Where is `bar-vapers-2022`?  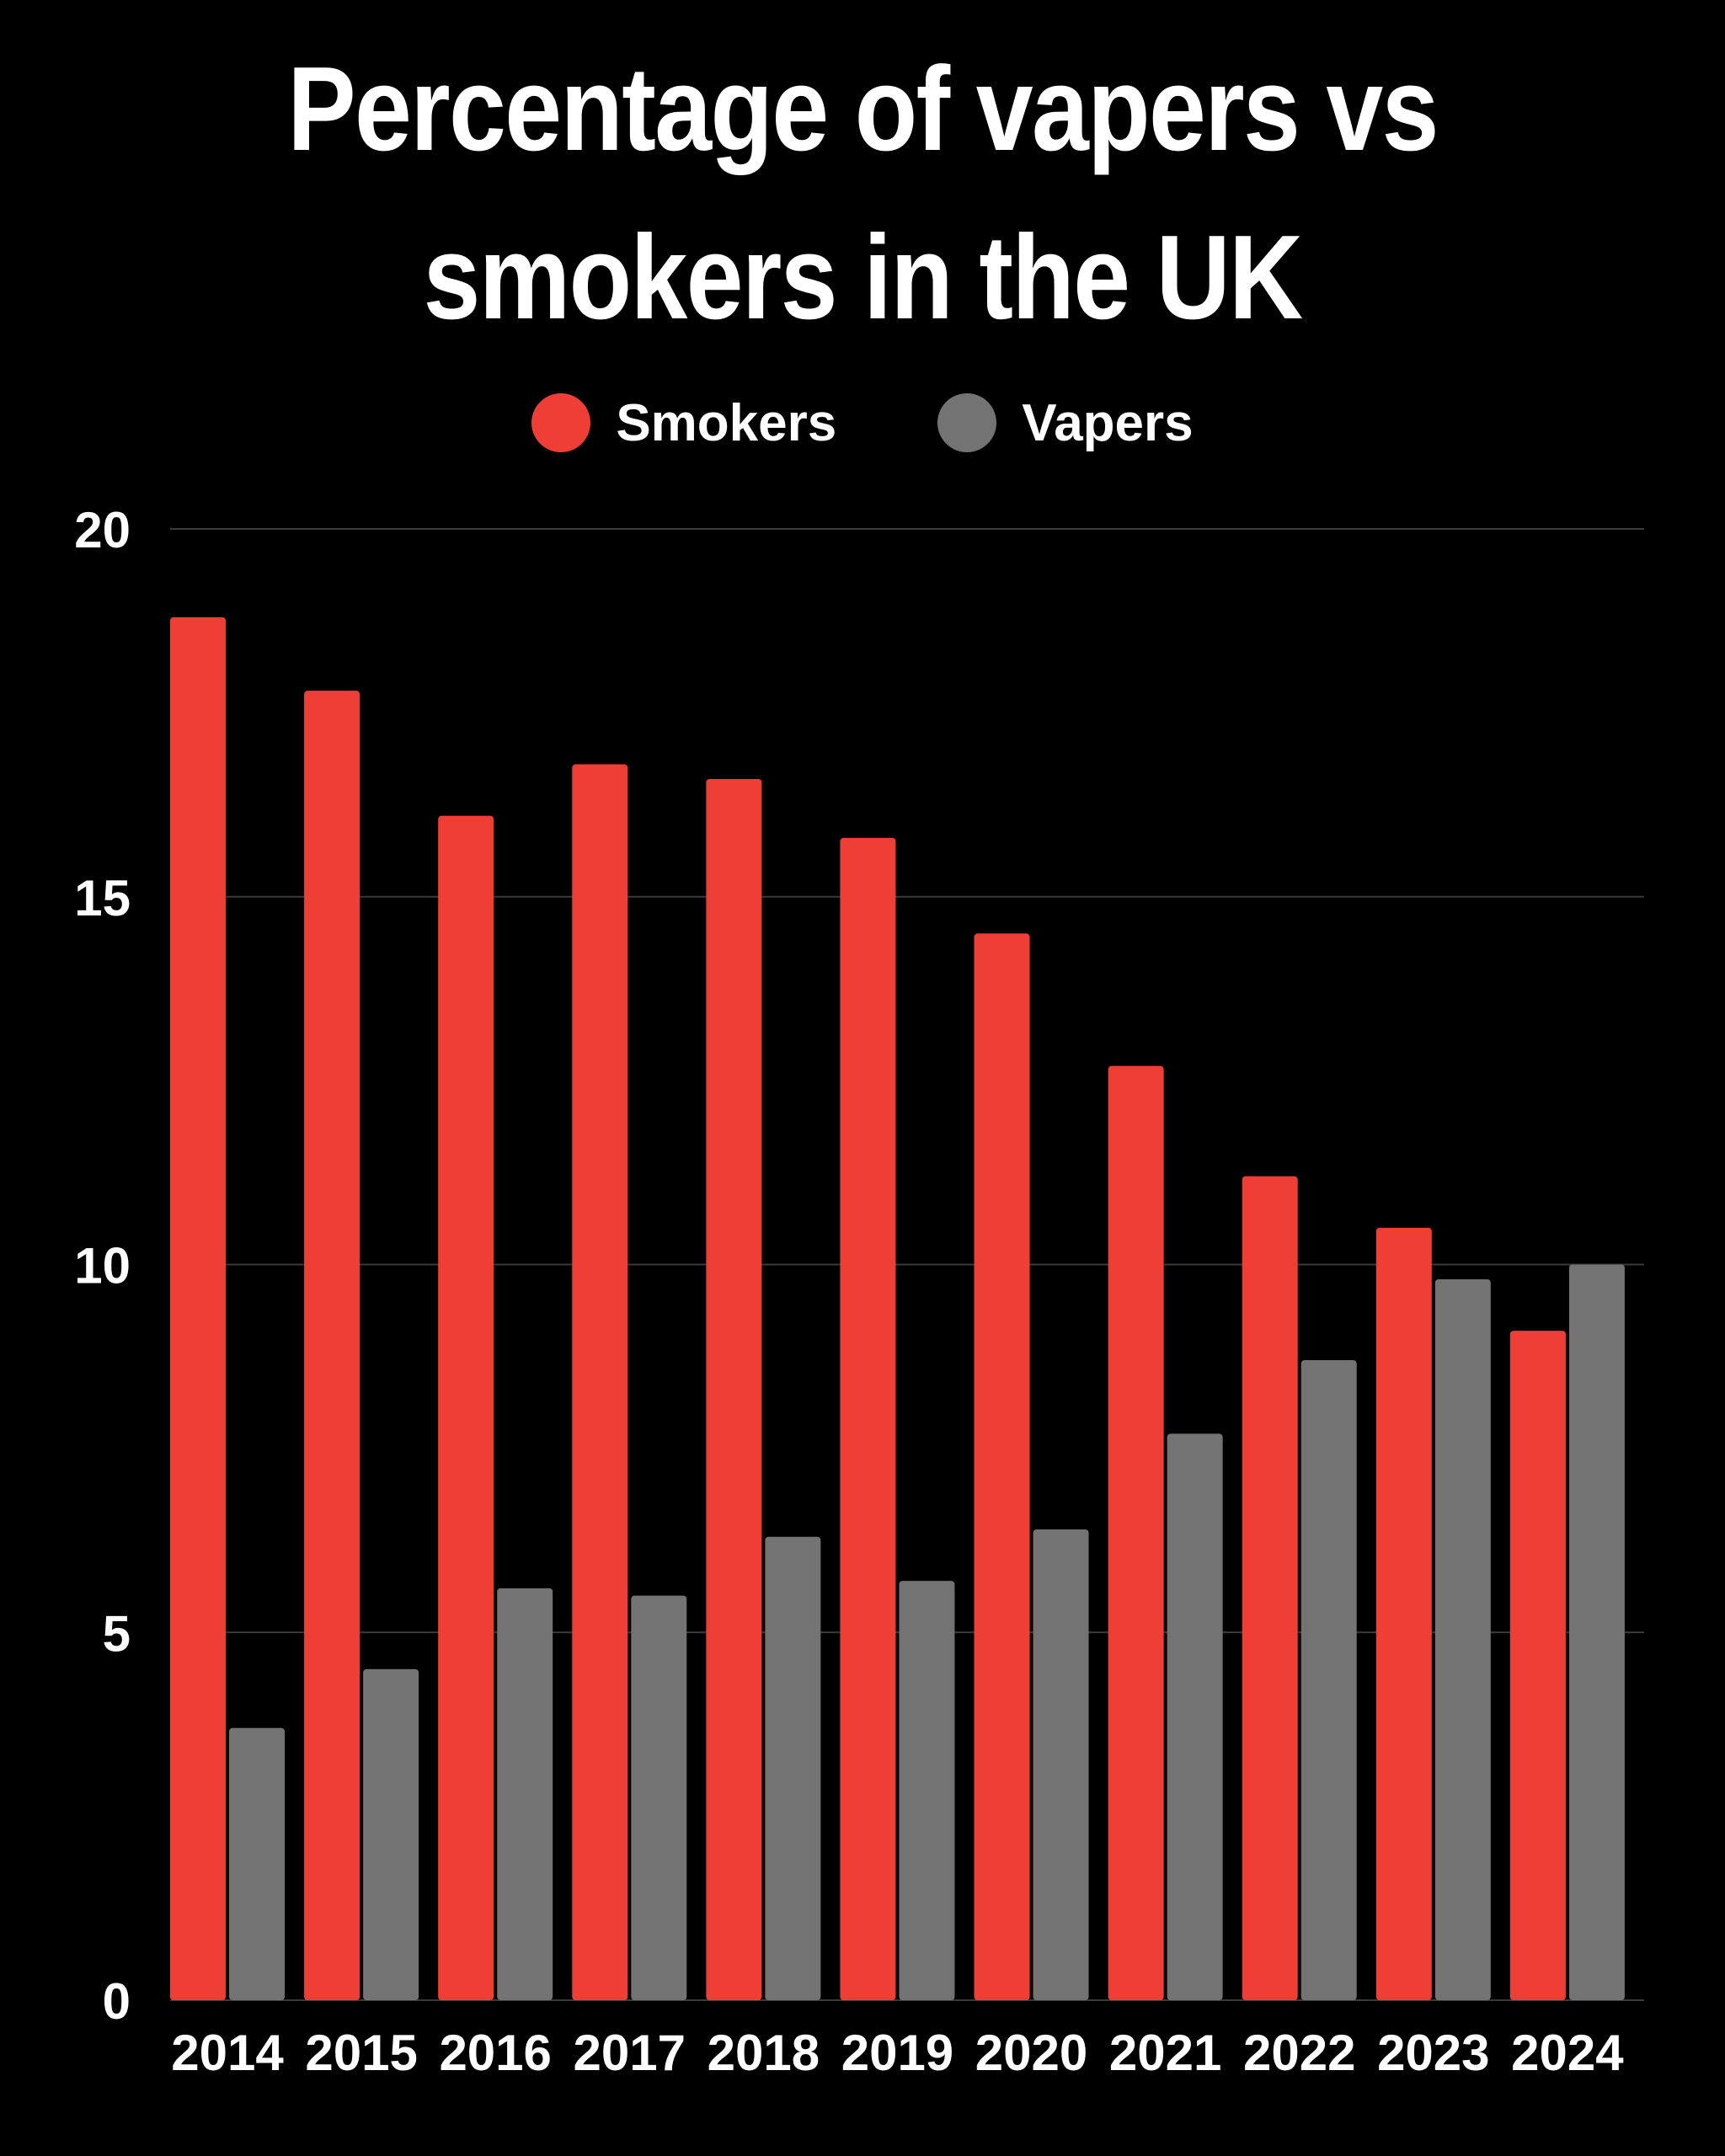 bar-vapers-2022 is located at coordinates (1328, 1680).